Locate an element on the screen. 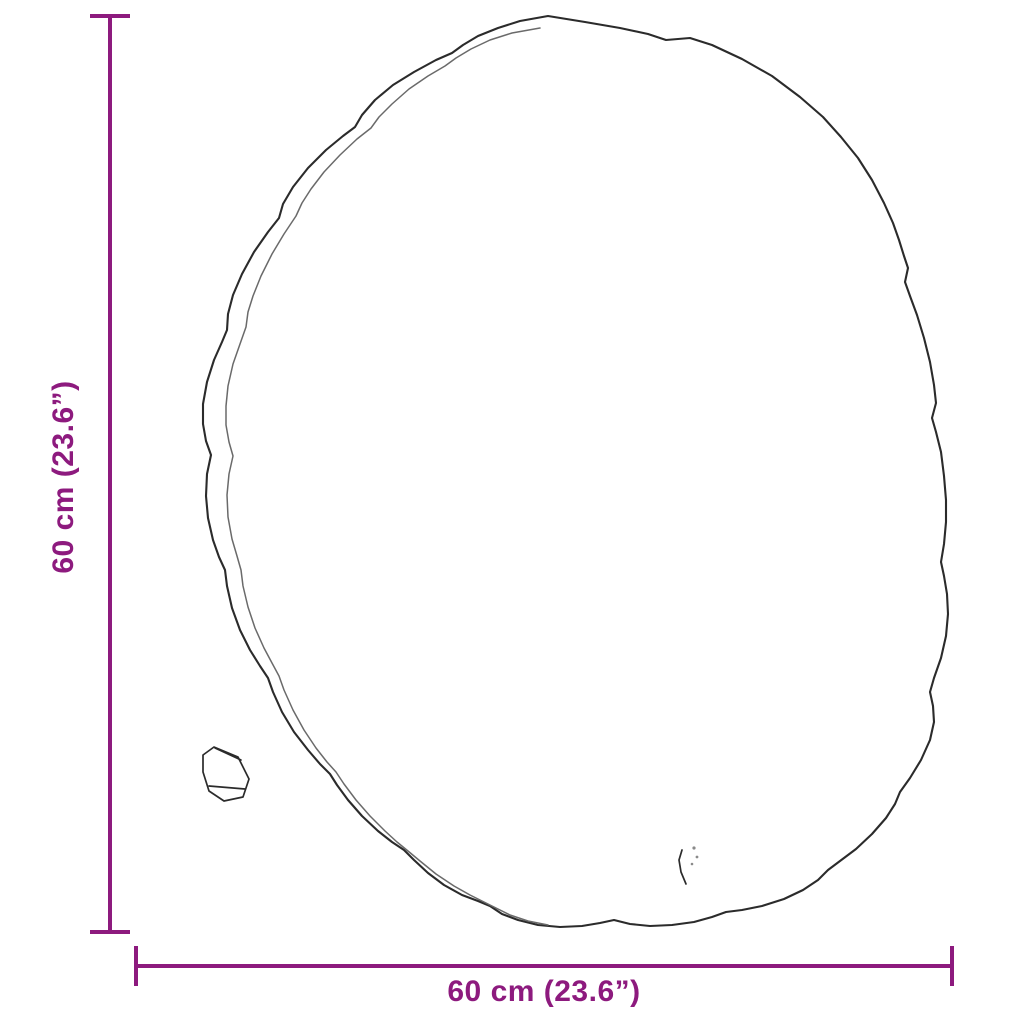 The height and width of the screenshot is (1024, 1024). horizontal-dimension-line is located at coordinates (544, 966).